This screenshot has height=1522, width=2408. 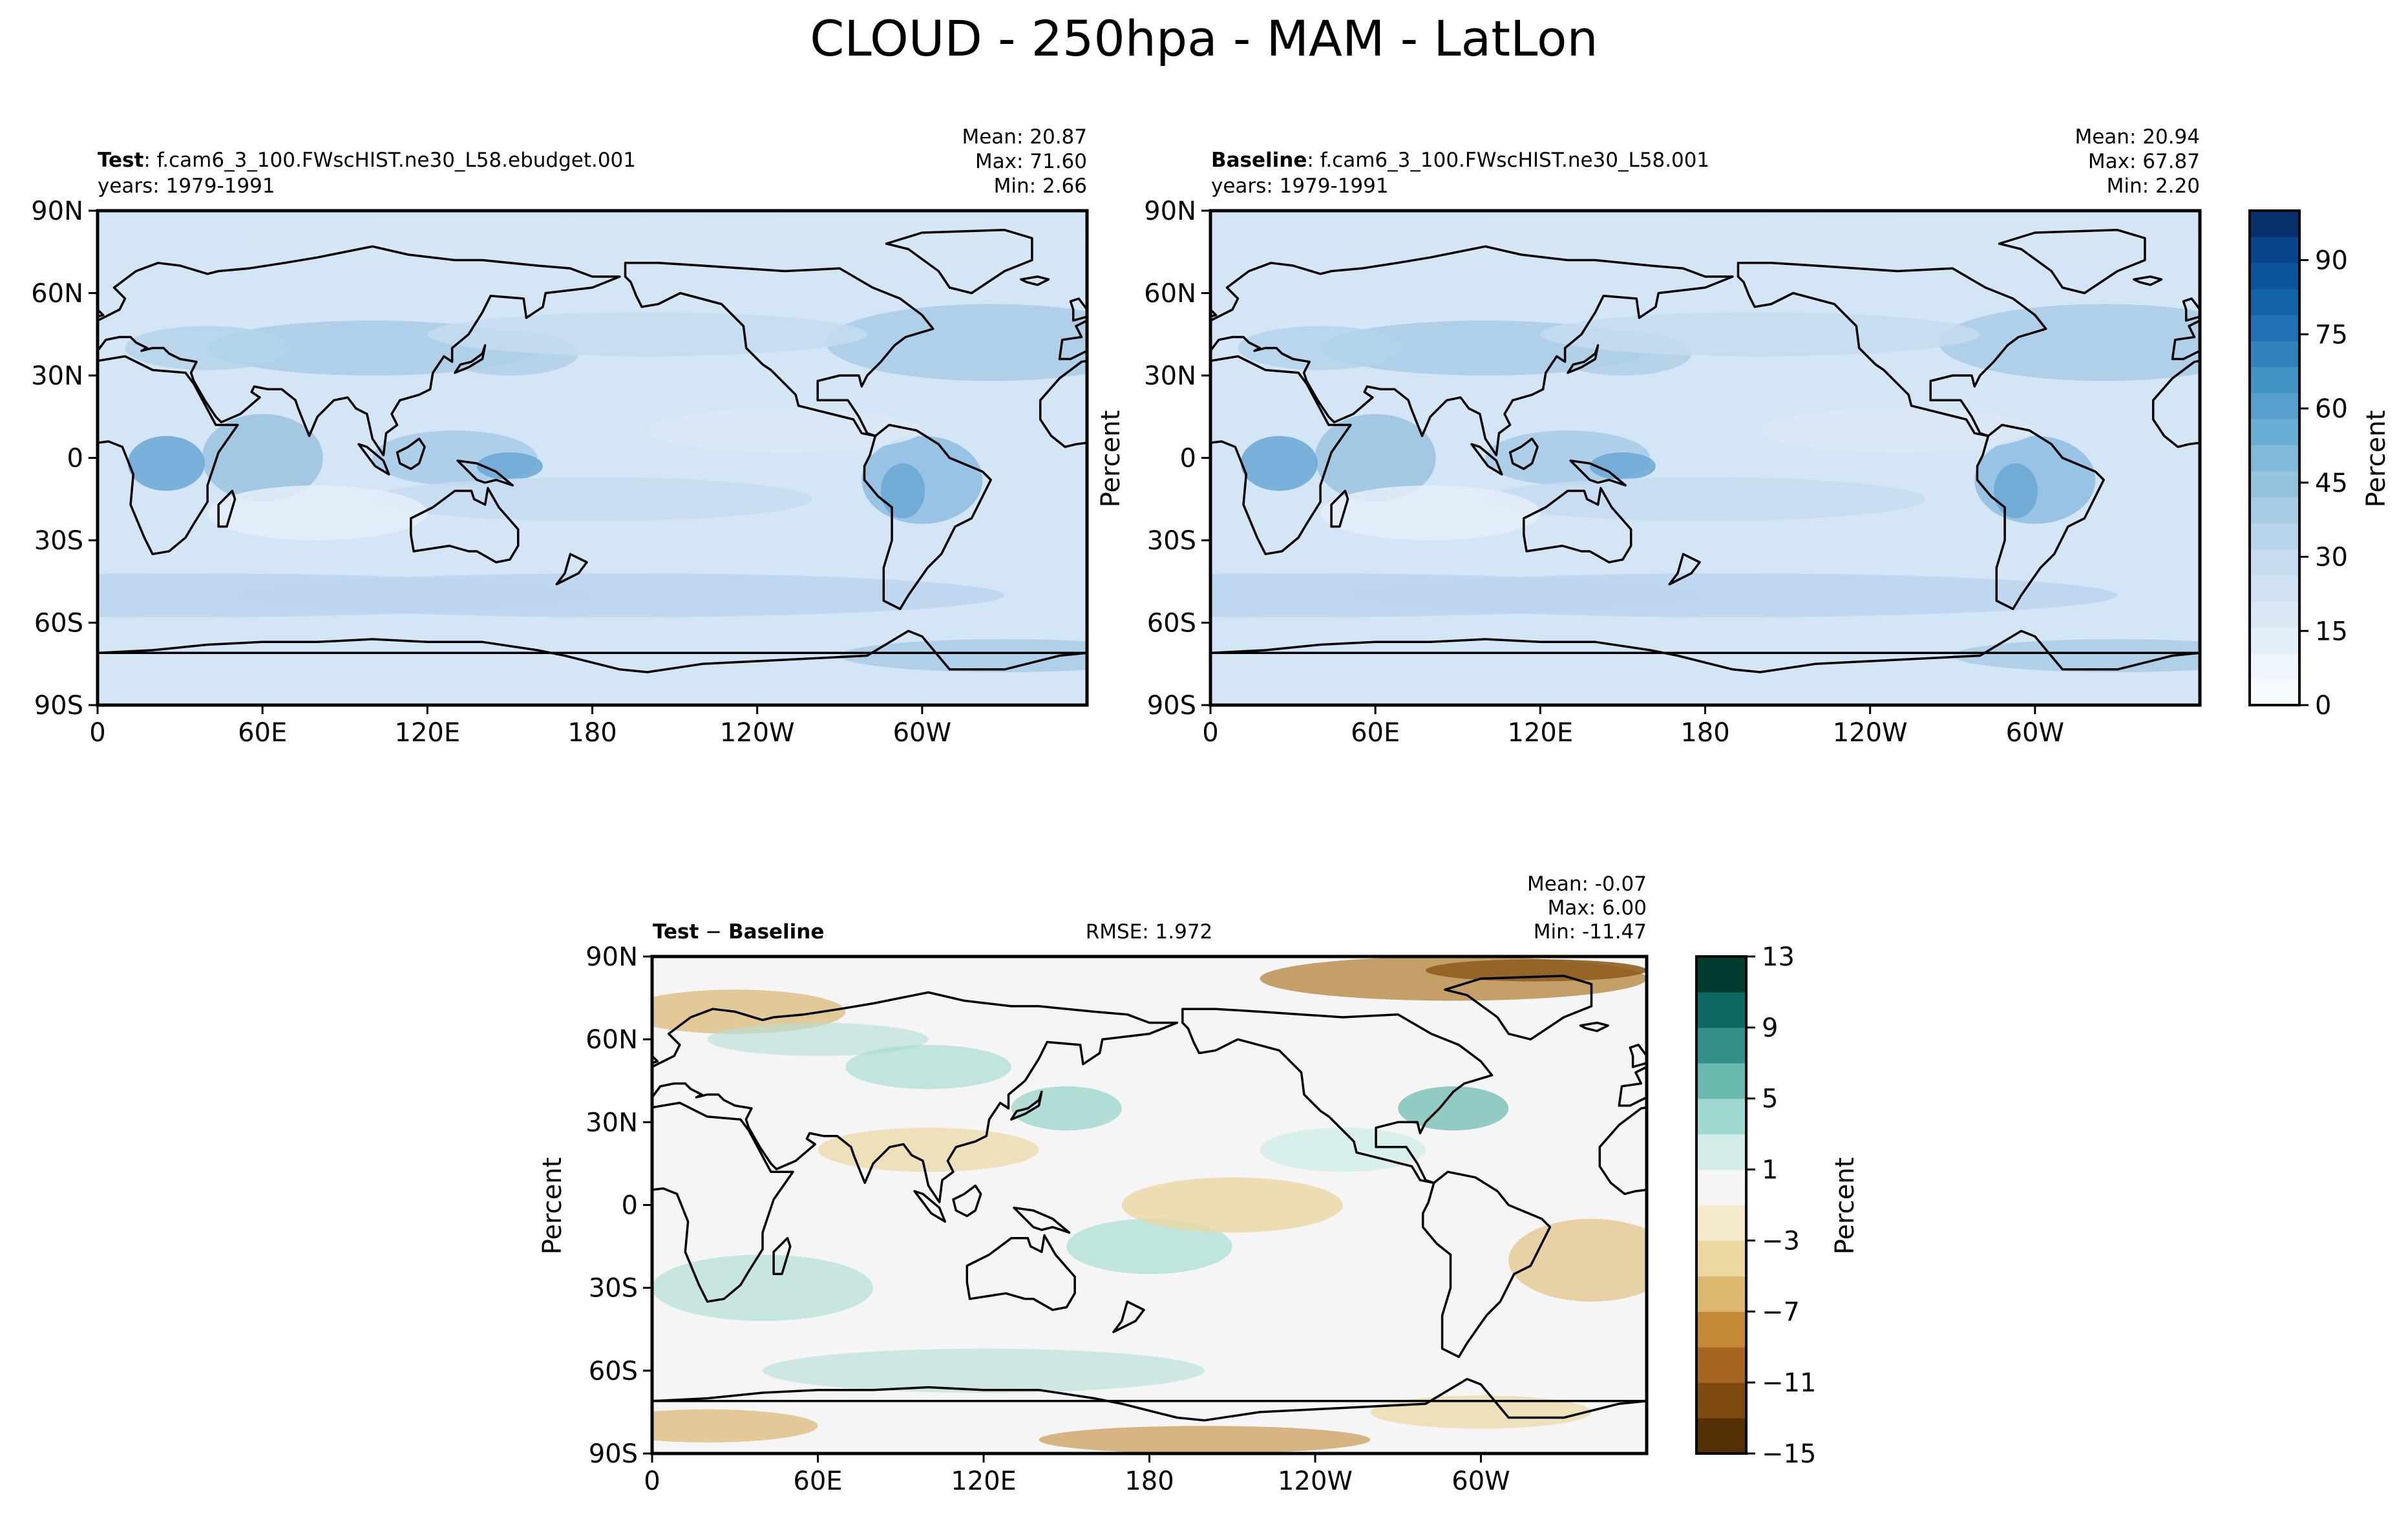 I want to click on colorbar-cloud: 0 15 30 45 60 75 90, so click(x=2298, y=465).